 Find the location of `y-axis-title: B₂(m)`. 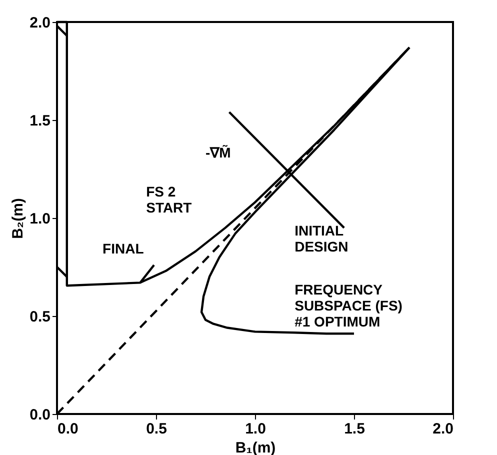

y-axis-title: B₂(m) is located at coordinates (18, 218).